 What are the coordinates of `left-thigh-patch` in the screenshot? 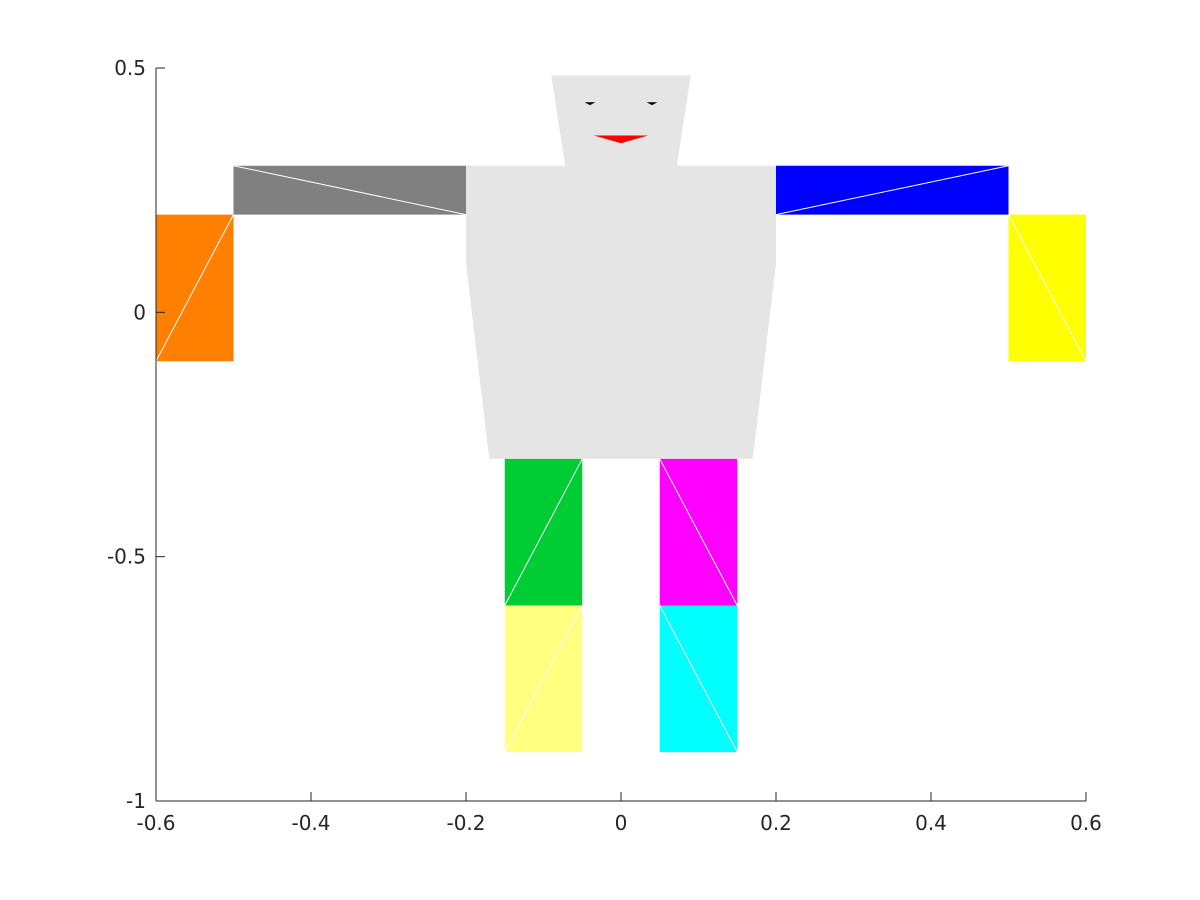 It's located at (543, 532).